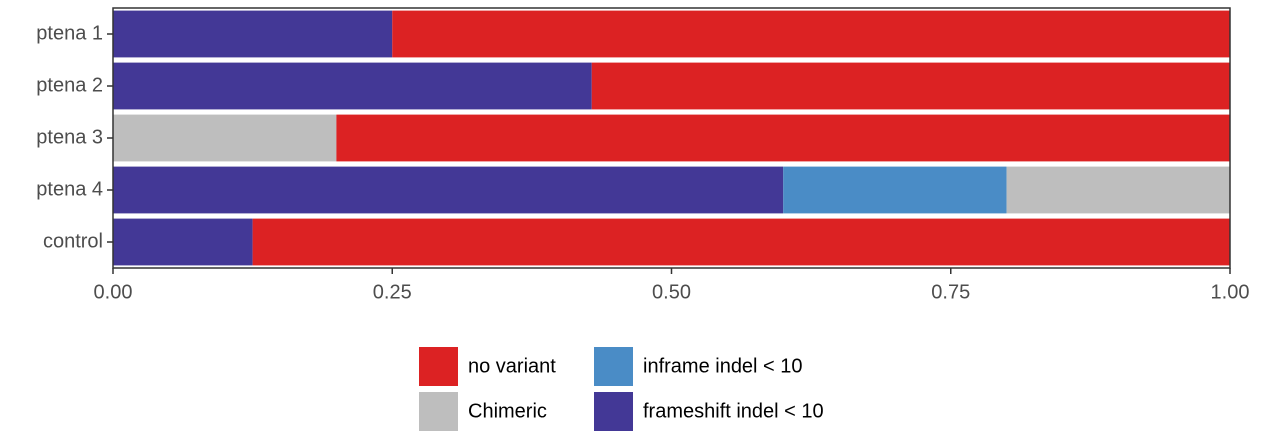 The width and height of the screenshot is (1264, 431). I want to click on y-tick-label: ptena 3, so click(69, 137).